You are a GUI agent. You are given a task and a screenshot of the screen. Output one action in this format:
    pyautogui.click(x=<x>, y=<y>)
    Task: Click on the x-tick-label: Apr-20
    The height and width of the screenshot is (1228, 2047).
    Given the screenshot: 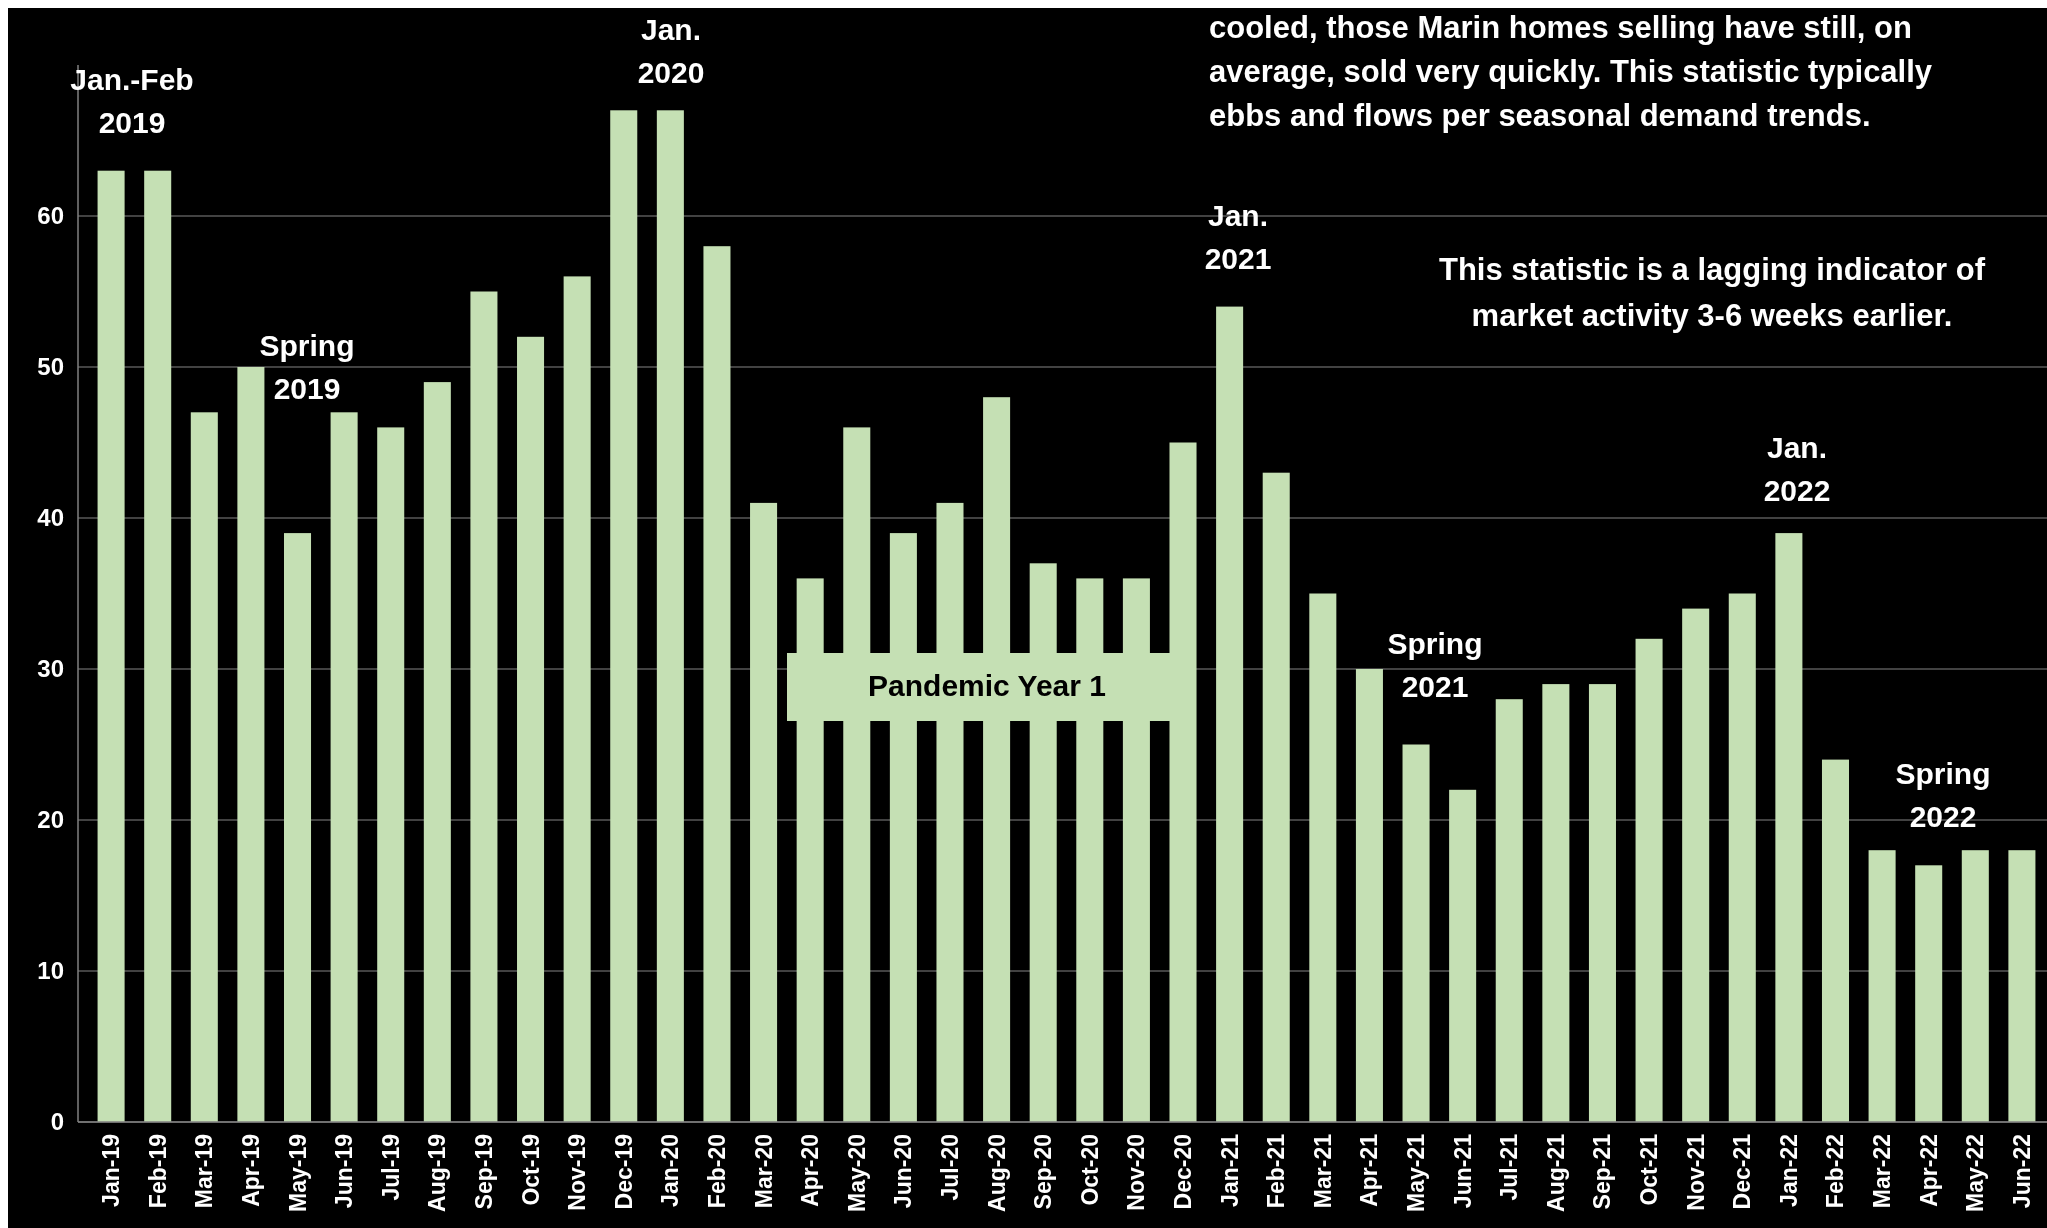 What is the action you would take?
    pyautogui.click(x=810, y=1170)
    